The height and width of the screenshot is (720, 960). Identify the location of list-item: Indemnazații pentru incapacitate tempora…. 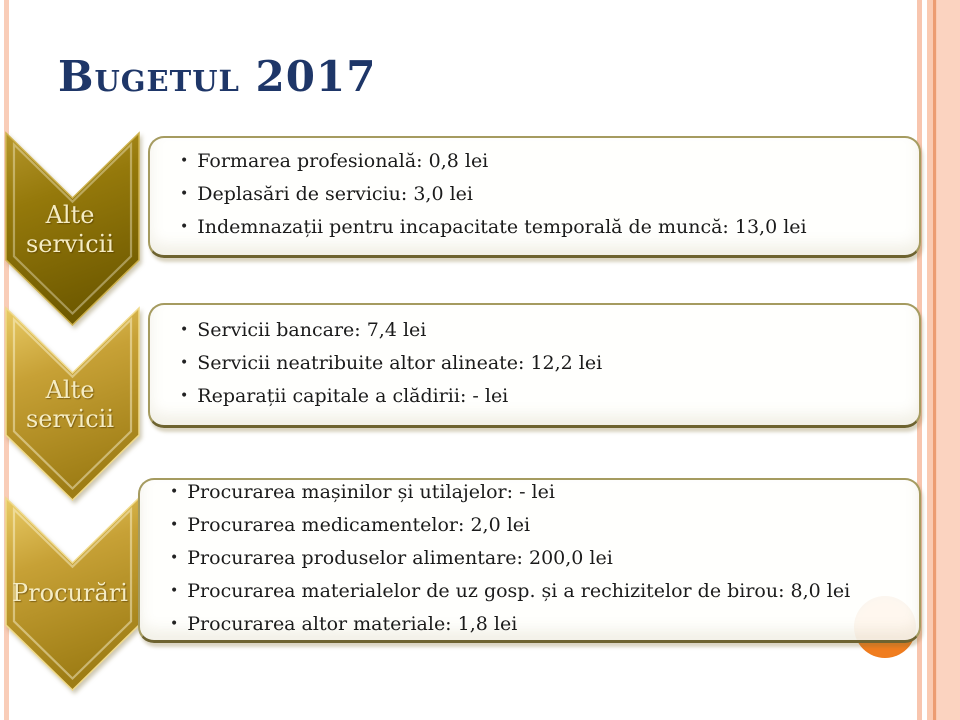
(543, 228).